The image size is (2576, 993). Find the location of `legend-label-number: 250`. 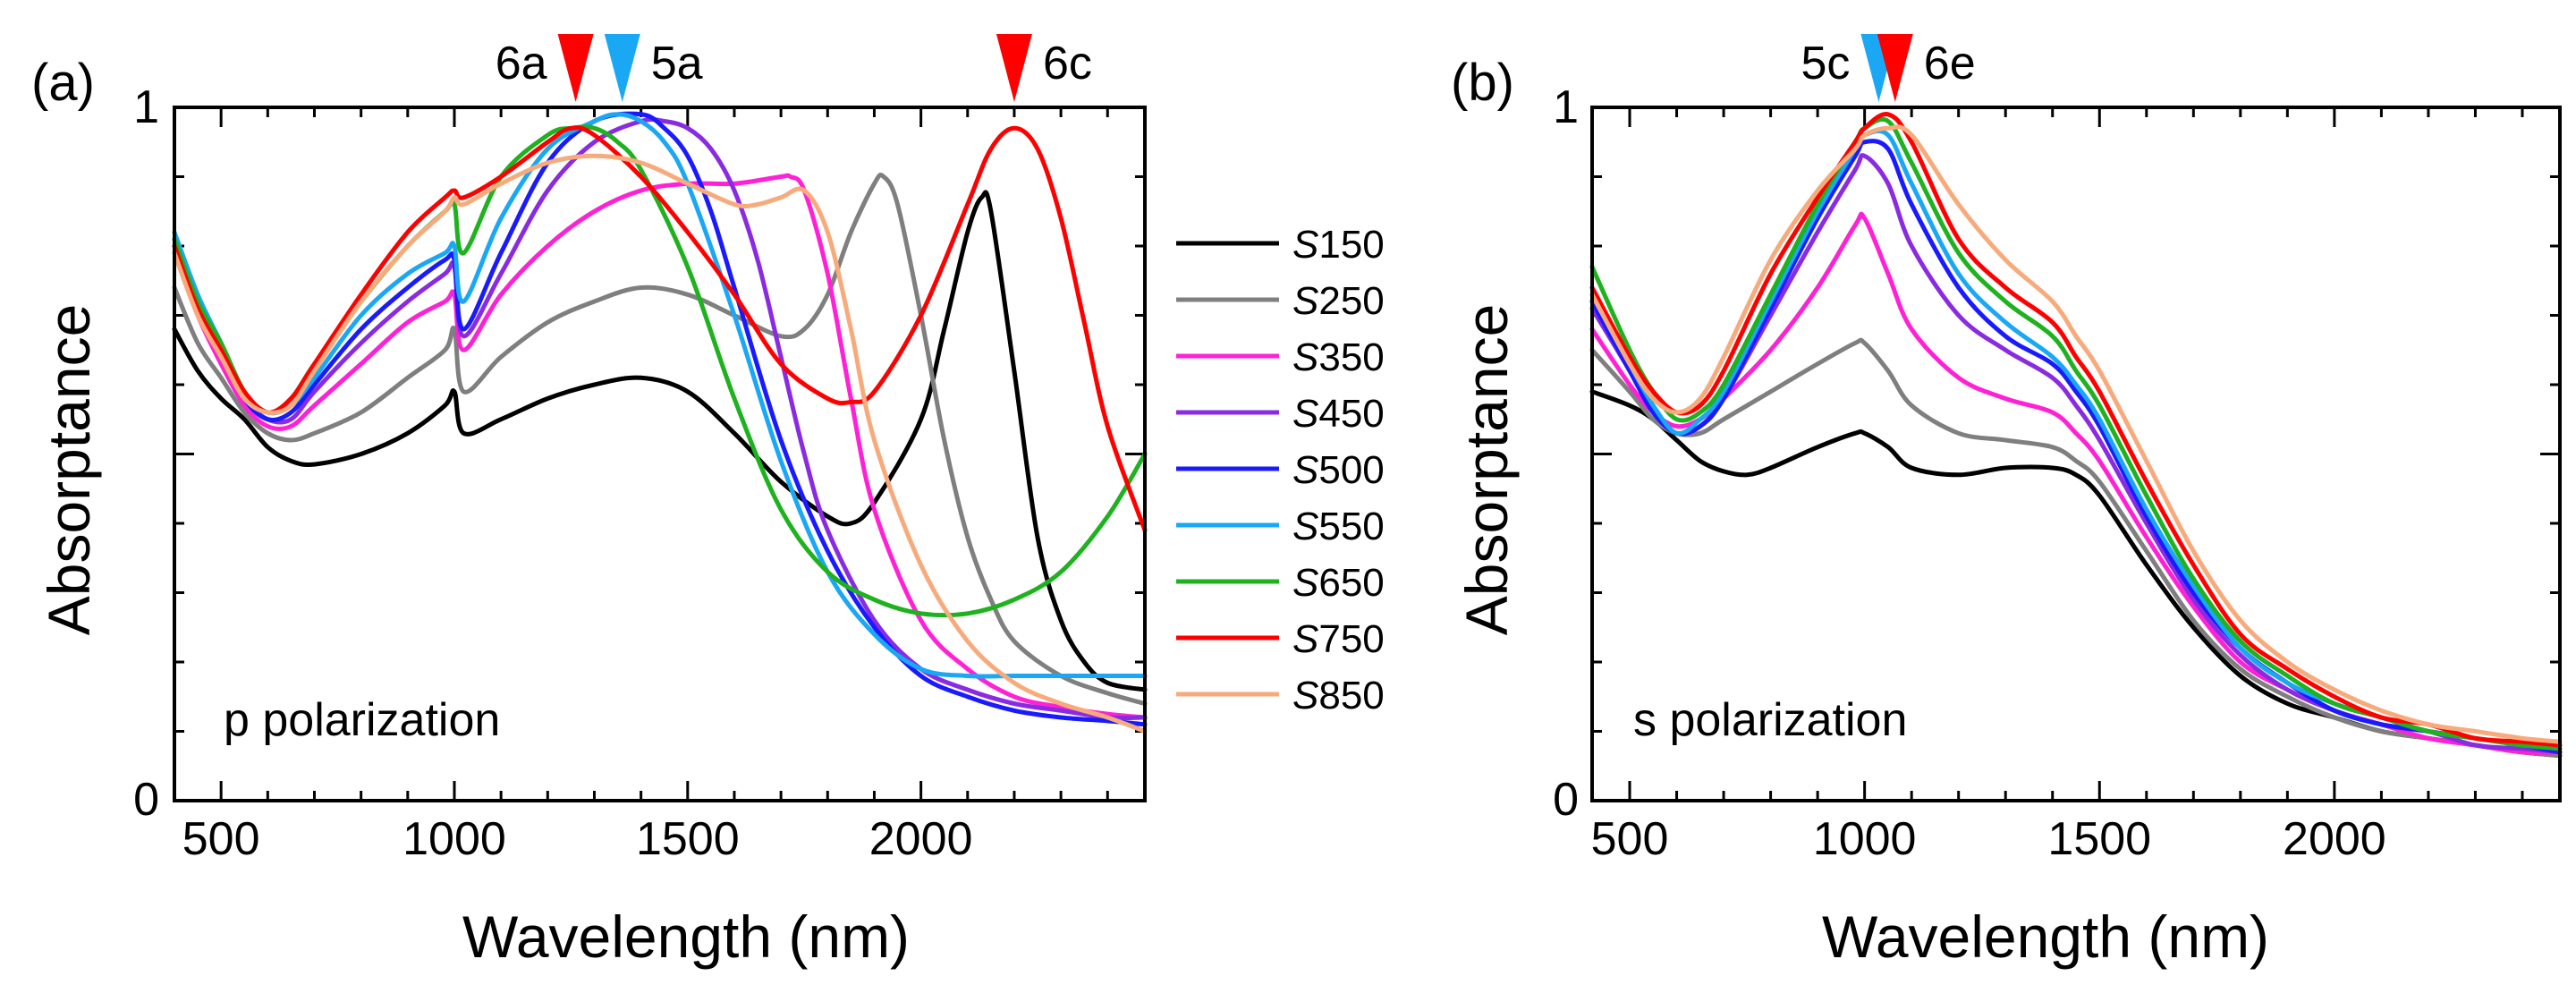

legend-label-number: 250 is located at coordinates (1351, 301).